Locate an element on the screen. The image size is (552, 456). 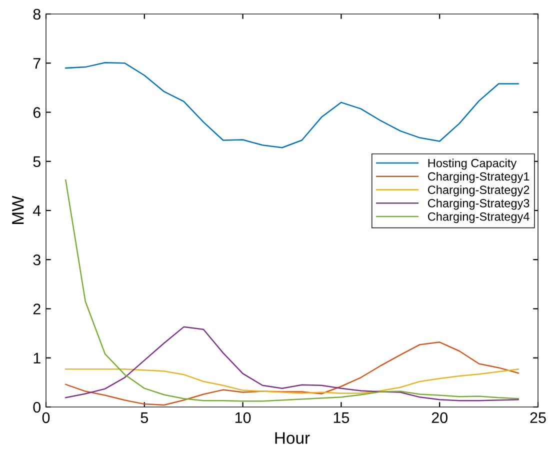
x-tick-label: 25 is located at coordinates (538, 418).